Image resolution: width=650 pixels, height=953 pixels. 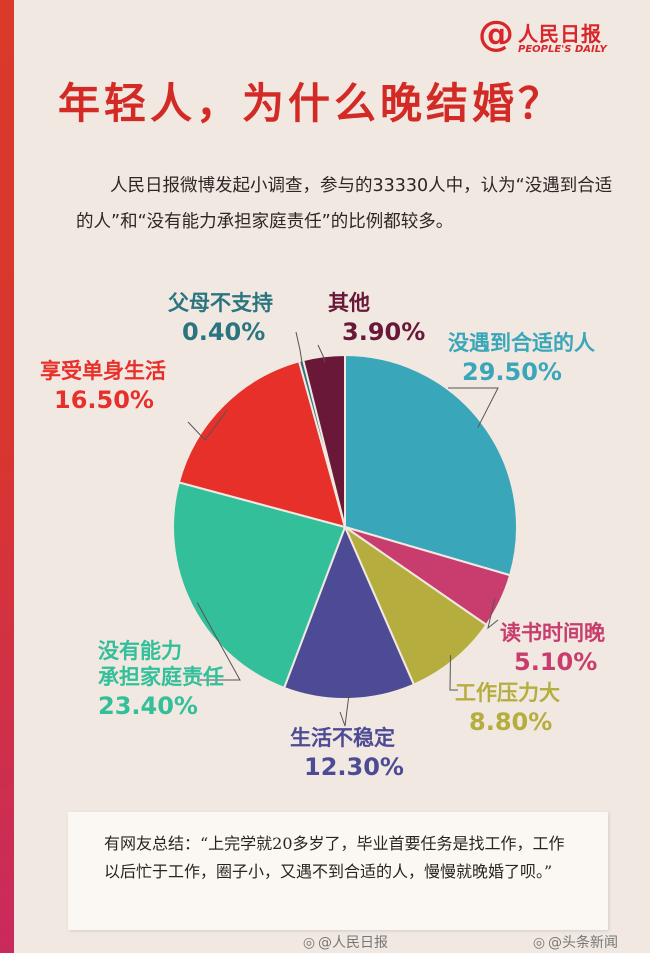 I want to click on slice-label: 没遇到合适的人, so click(x=521, y=343).